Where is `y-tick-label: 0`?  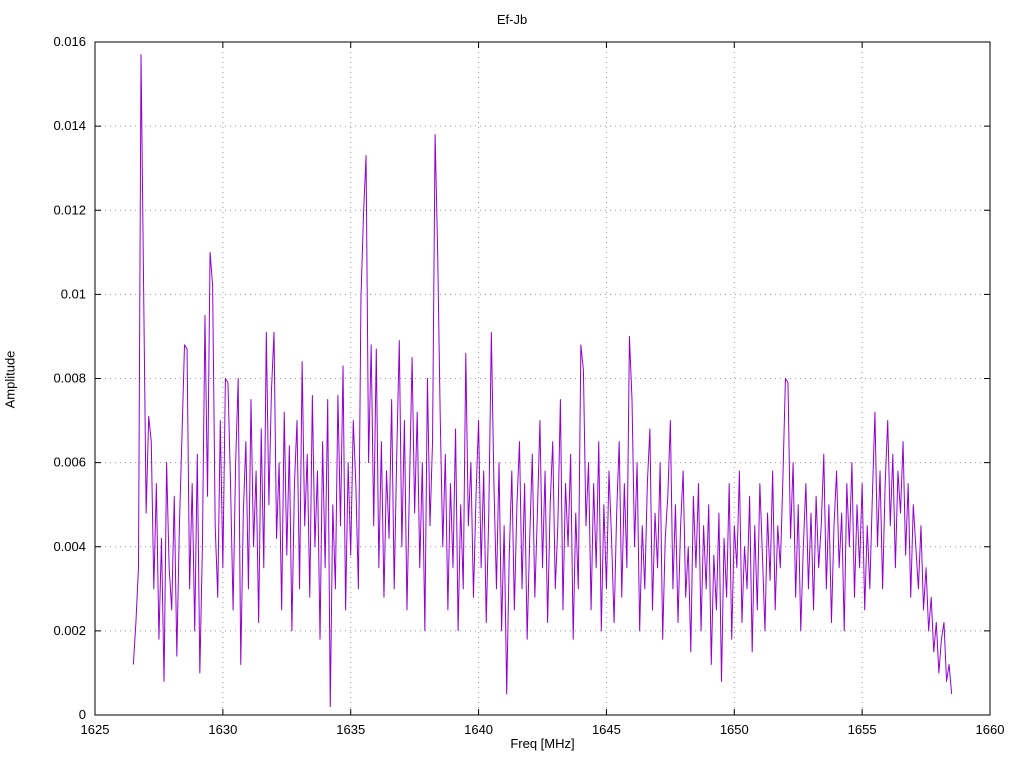 y-tick-label: 0 is located at coordinates (82, 714).